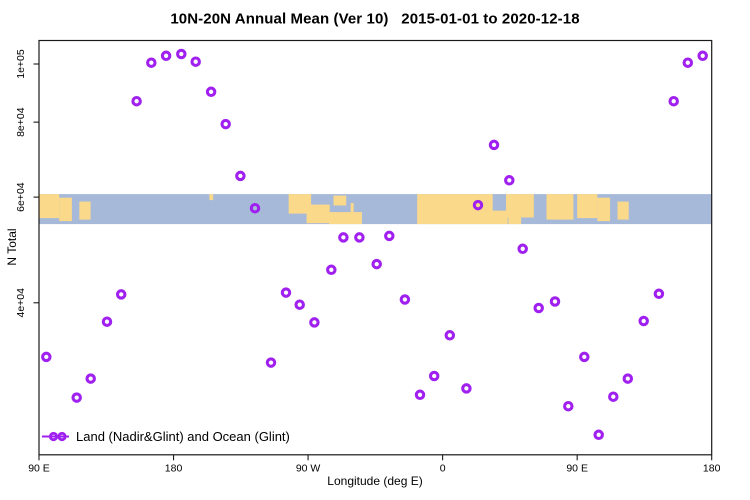 The width and height of the screenshot is (750, 500). What do you see at coordinates (21, 303) in the screenshot?
I see `y-tick-label: 4e+04` at bounding box center [21, 303].